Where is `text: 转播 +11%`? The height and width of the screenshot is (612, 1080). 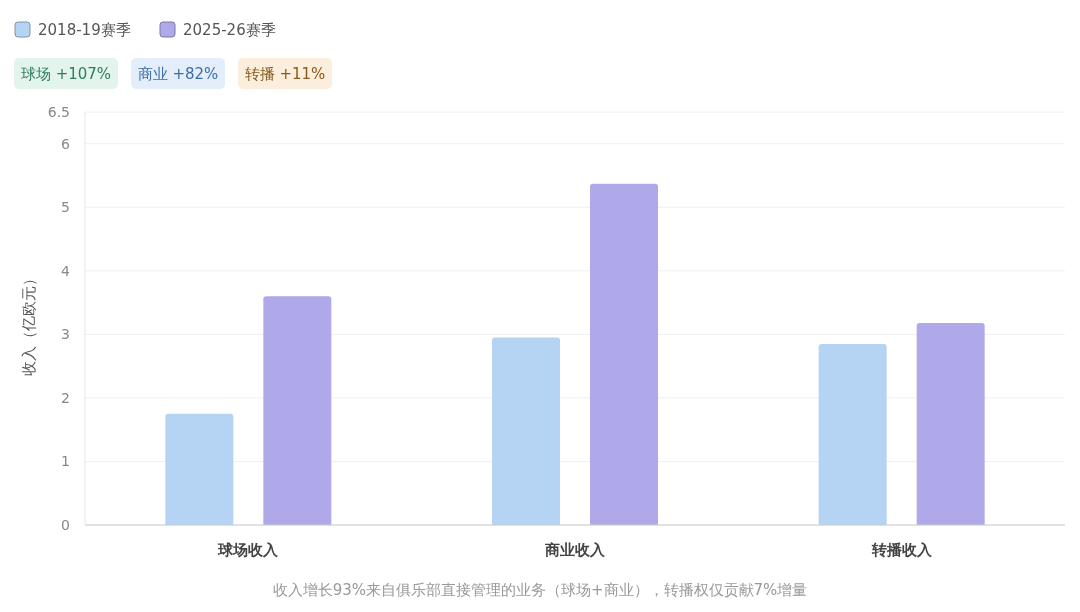 text: 转播 +11% is located at coordinates (285, 74).